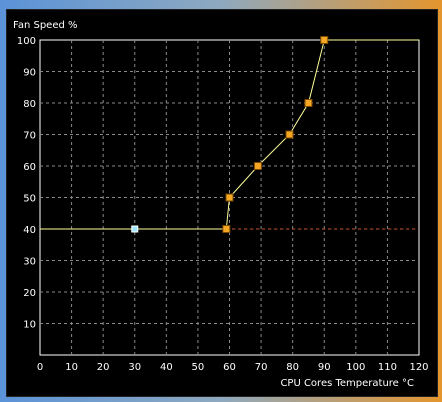 This screenshot has height=402, width=442. What do you see at coordinates (26, 41) in the screenshot?
I see `y-tick-label: 100` at bounding box center [26, 41].